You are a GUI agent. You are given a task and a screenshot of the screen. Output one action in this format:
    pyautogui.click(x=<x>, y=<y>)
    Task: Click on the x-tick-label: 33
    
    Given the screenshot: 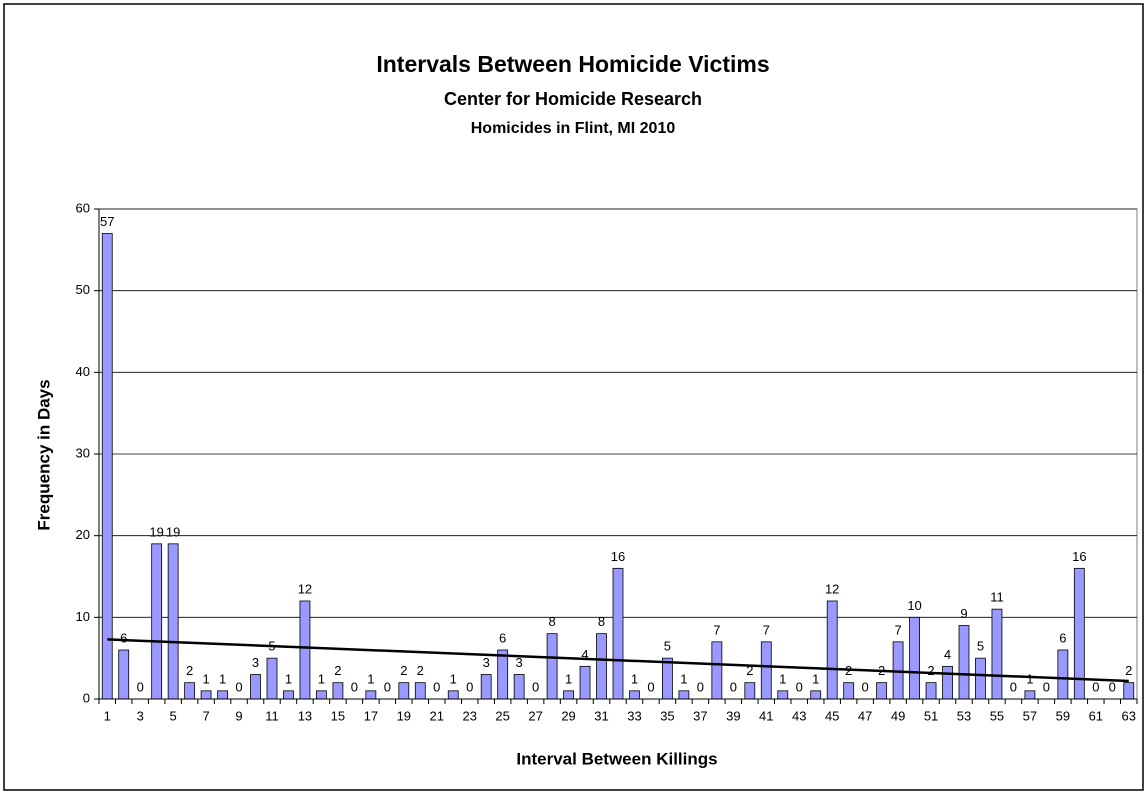 What is the action you would take?
    pyautogui.click(x=634, y=715)
    